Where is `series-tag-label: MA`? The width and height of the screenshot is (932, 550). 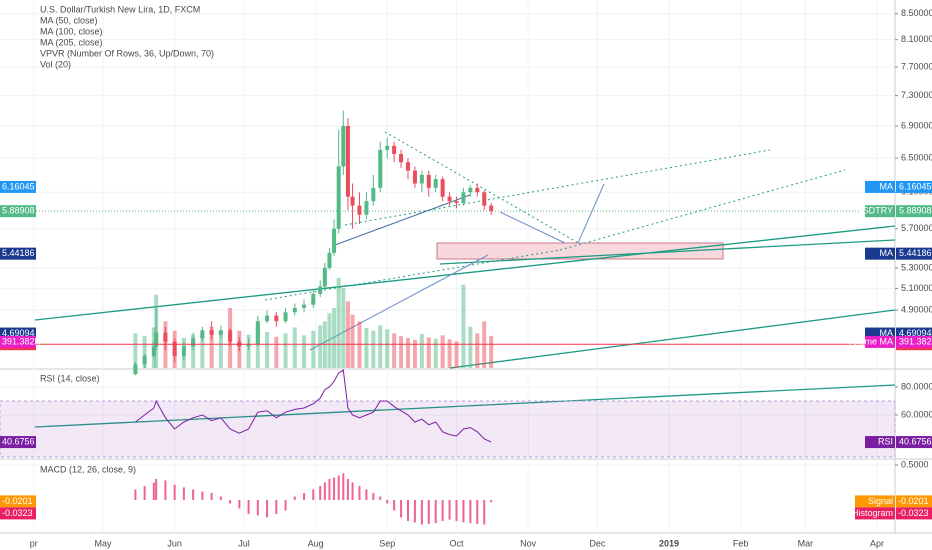
series-tag-label: MA is located at coordinates (887, 186).